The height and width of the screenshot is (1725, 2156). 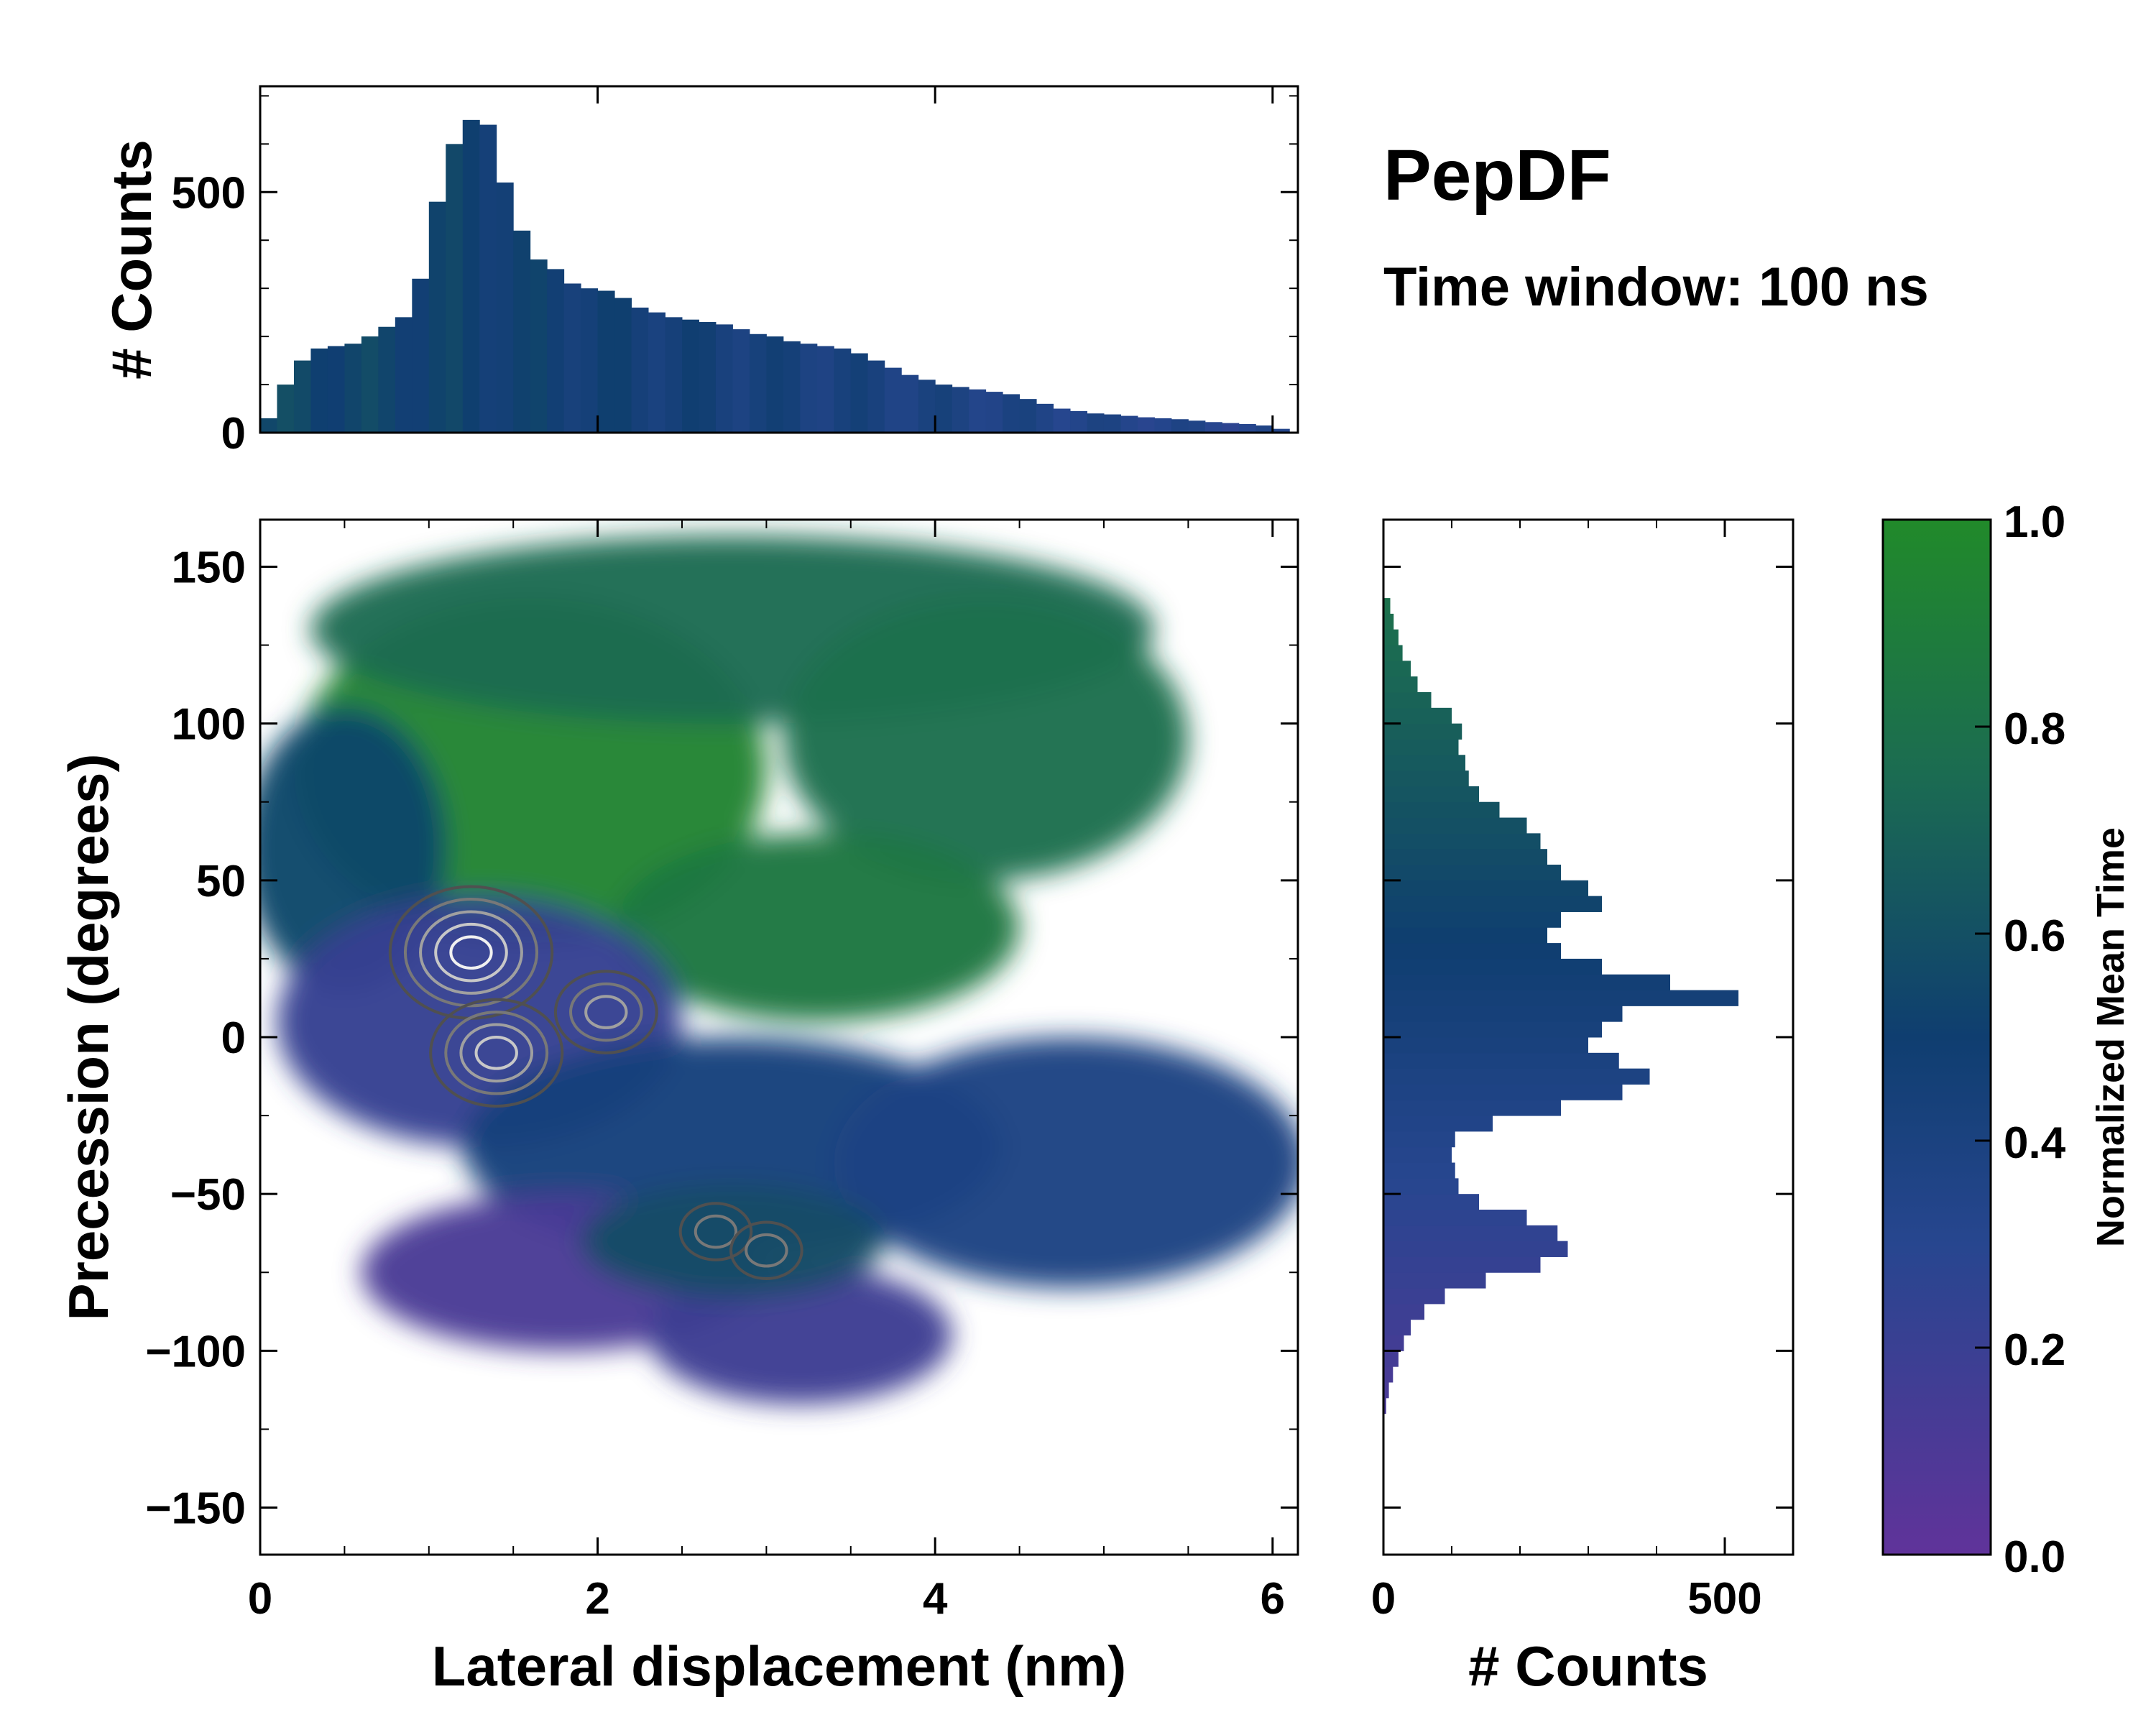 What do you see at coordinates (1273, 1599) in the screenshot?
I see `main-xtick-label: 6` at bounding box center [1273, 1599].